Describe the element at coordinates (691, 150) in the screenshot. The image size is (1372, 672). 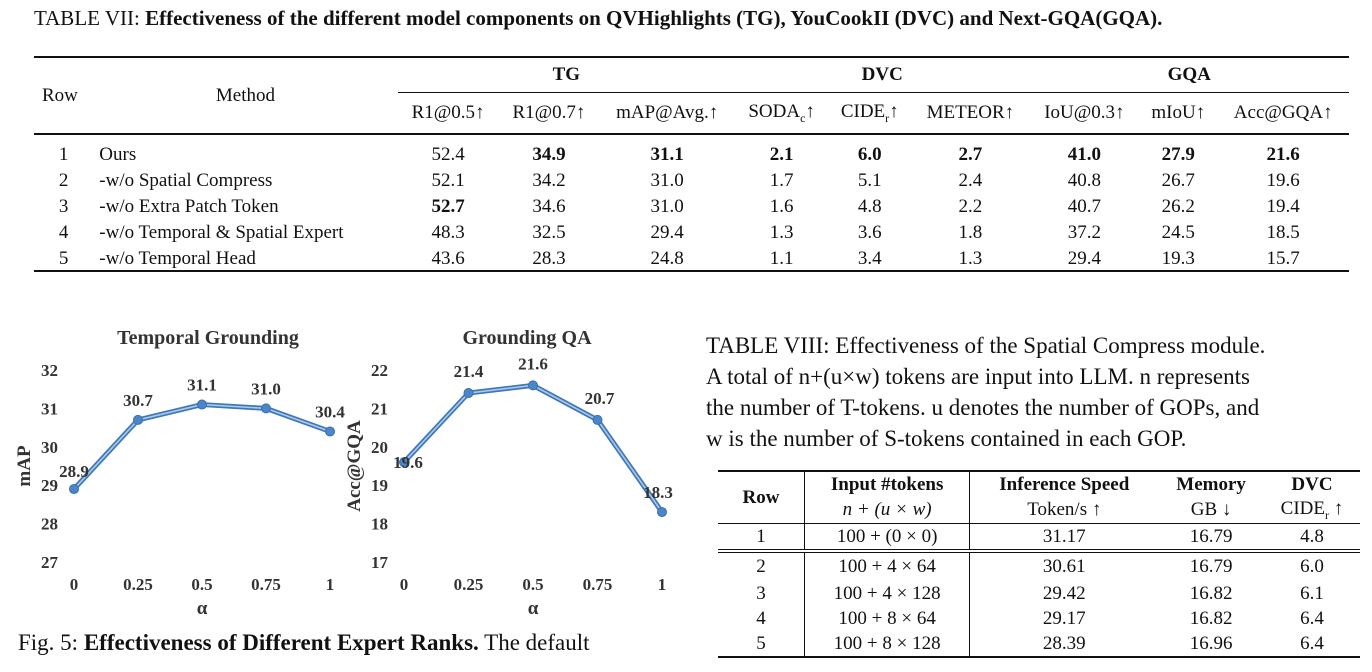
I see `table7-row: 1 Ours 52.4 34.9 31.1 2.1 6.0 2.7 41.0 27.9 21.6` at that location.